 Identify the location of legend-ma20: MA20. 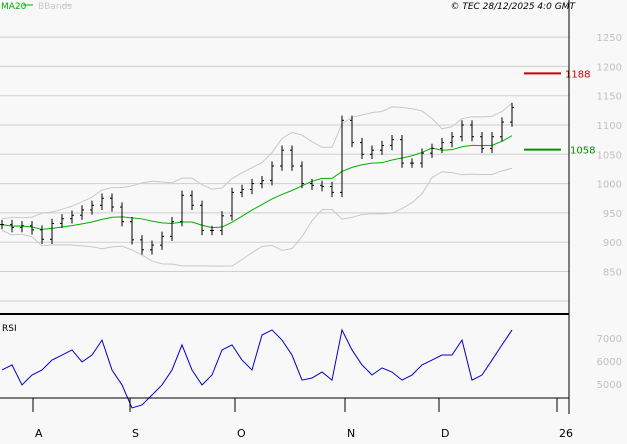
(14, 7).